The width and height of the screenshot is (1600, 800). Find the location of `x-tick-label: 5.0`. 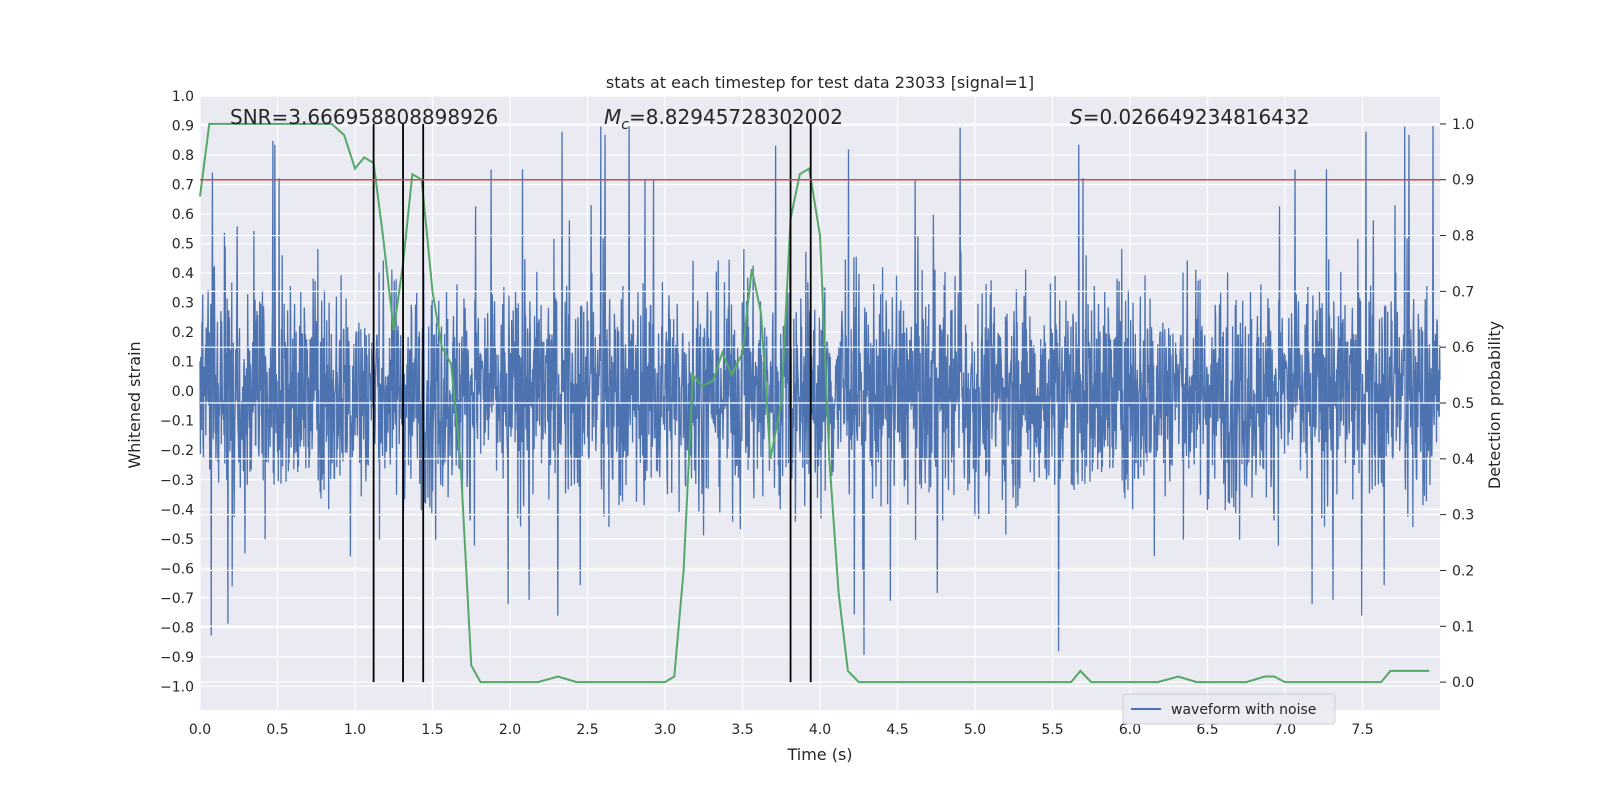

x-tick-label: 5.0 is located at coordinates (975, 730).